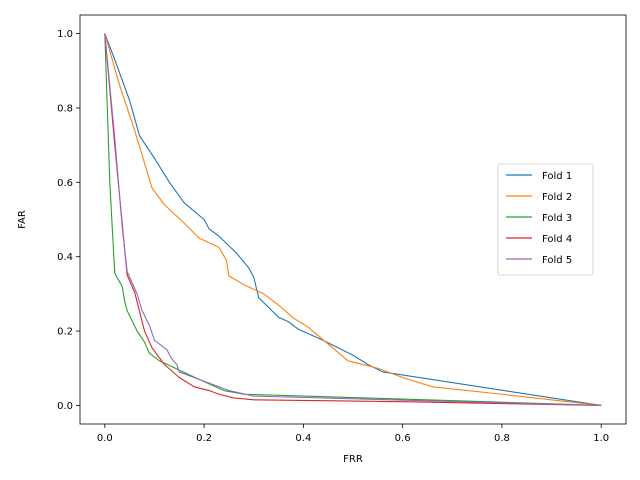  I want to click on y-tick-label: 0.2, so click(65, 332).